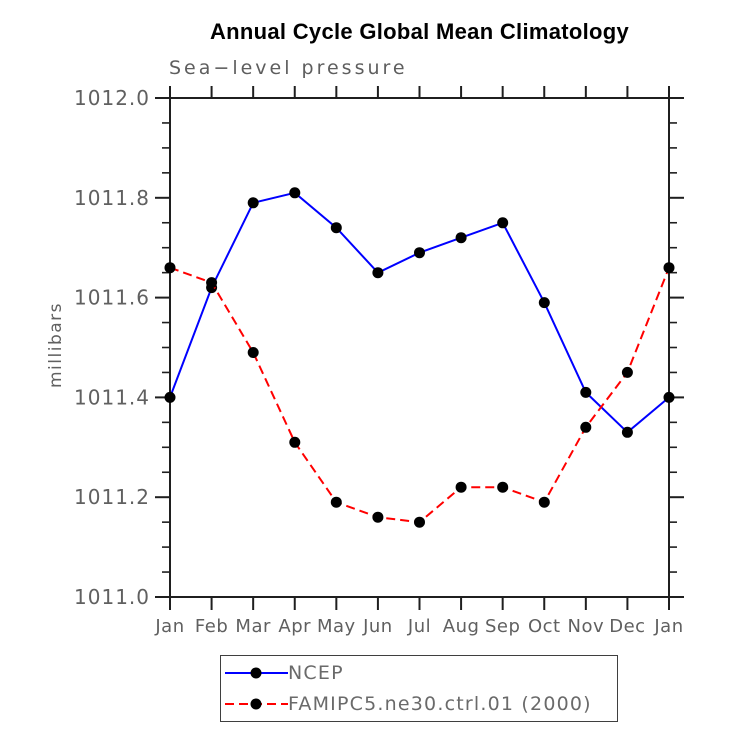  Describe the element at coordinates (256, 673) in the screenshot. I see `ncep-line-sample-icon` at that location.